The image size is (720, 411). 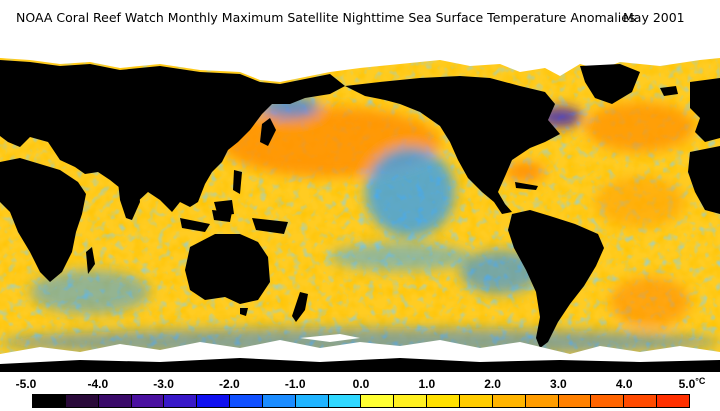 What do you see at coordinates (640, 202) in the screenshot?
I see `tropical-atlantic-warm-patch` at bounding box center [640, 202].